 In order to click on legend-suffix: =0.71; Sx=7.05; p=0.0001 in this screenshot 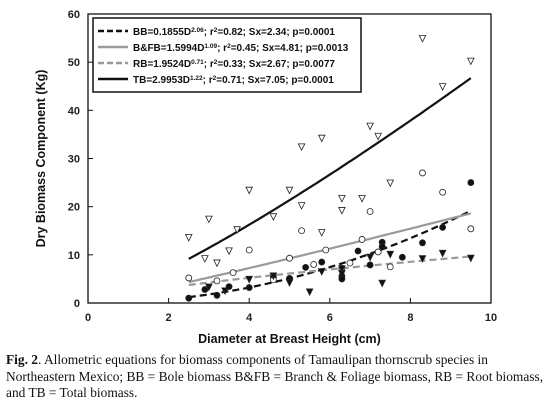, I will do `click(275, 80)`.